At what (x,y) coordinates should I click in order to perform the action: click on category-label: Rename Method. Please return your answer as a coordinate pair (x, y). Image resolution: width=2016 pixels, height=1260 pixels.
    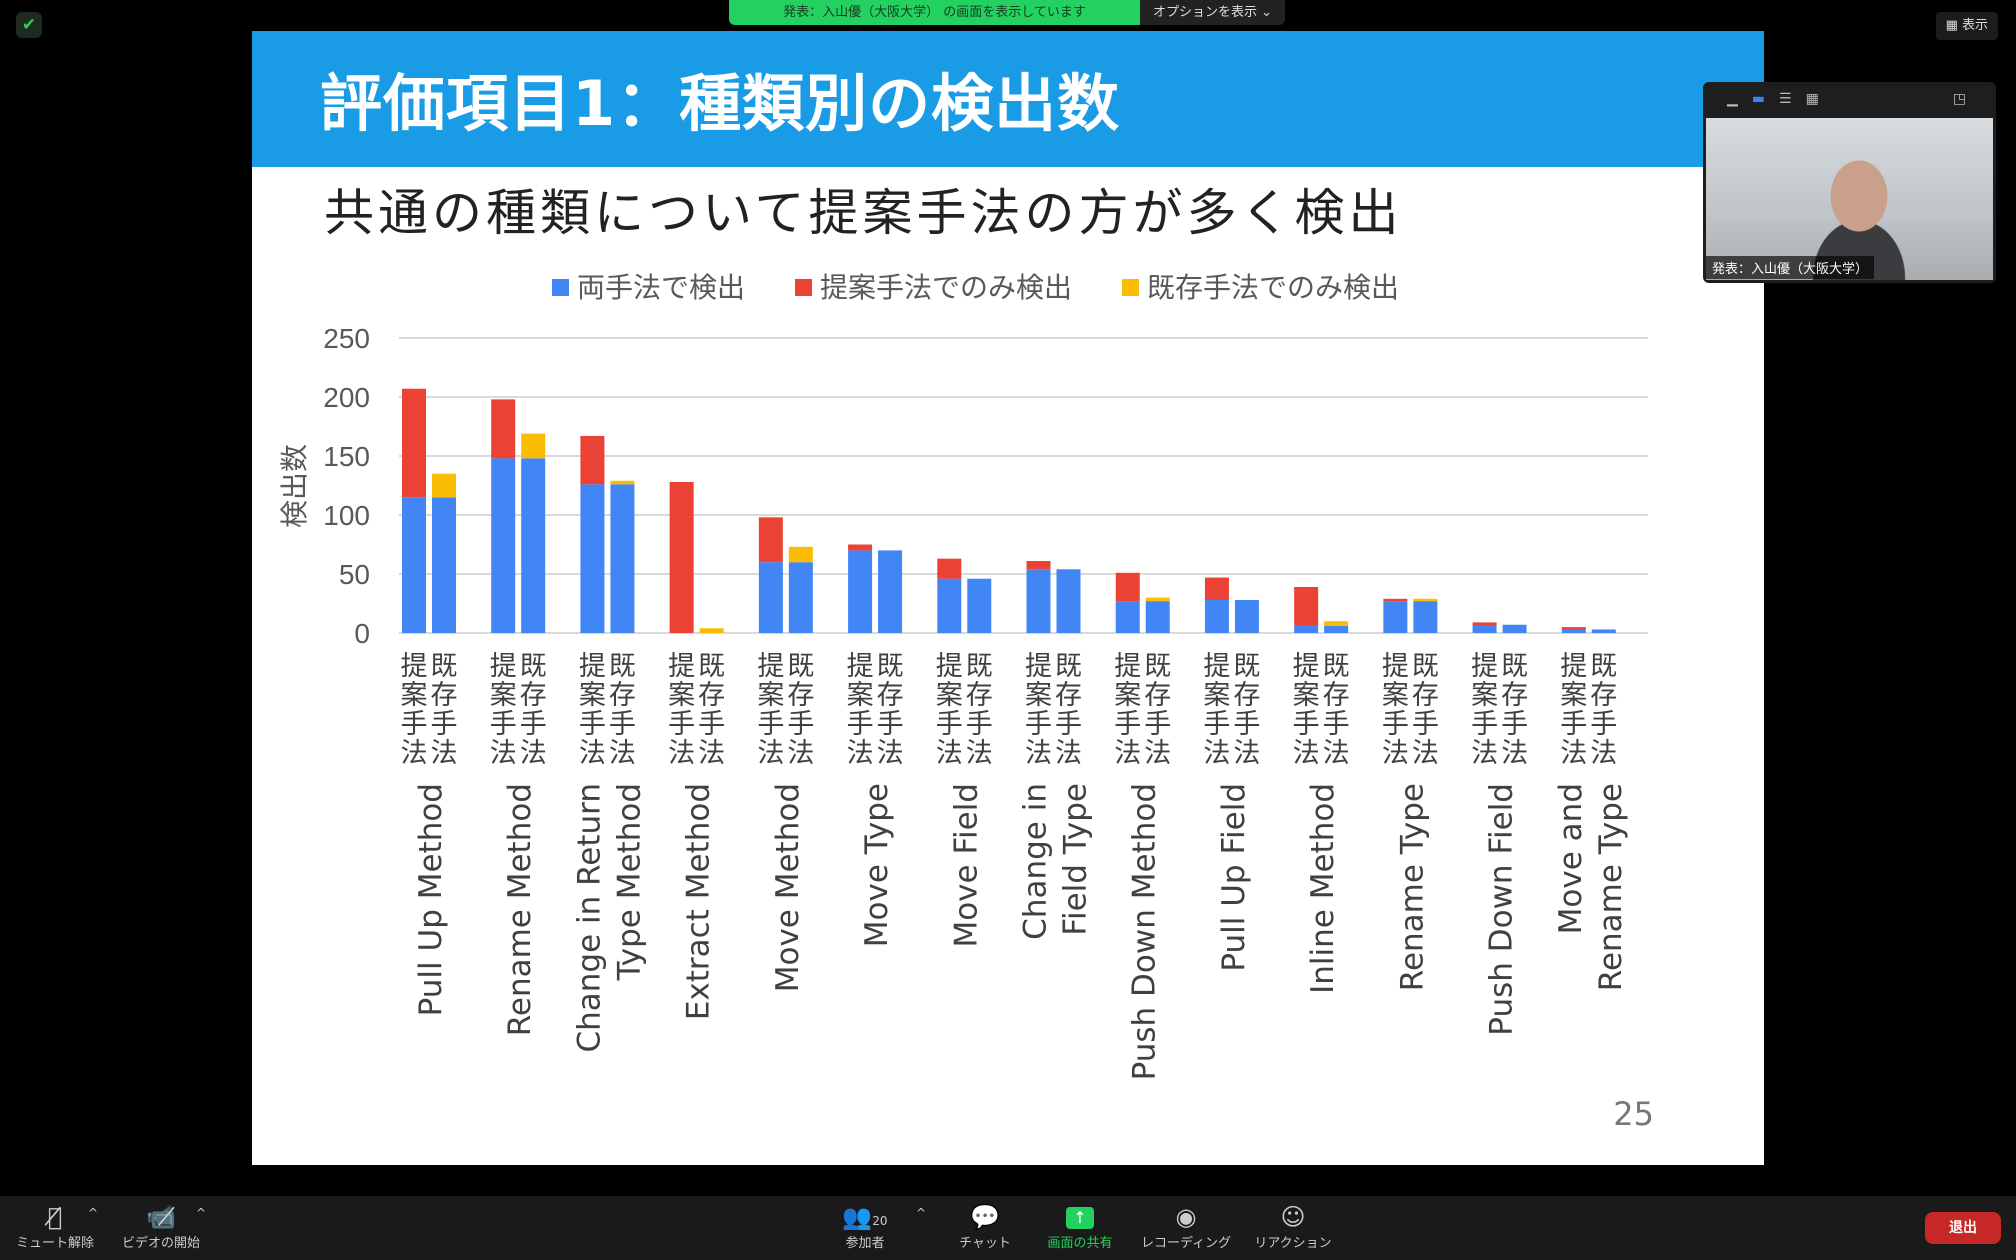
    Looking at the image, I should click on (520, 909).